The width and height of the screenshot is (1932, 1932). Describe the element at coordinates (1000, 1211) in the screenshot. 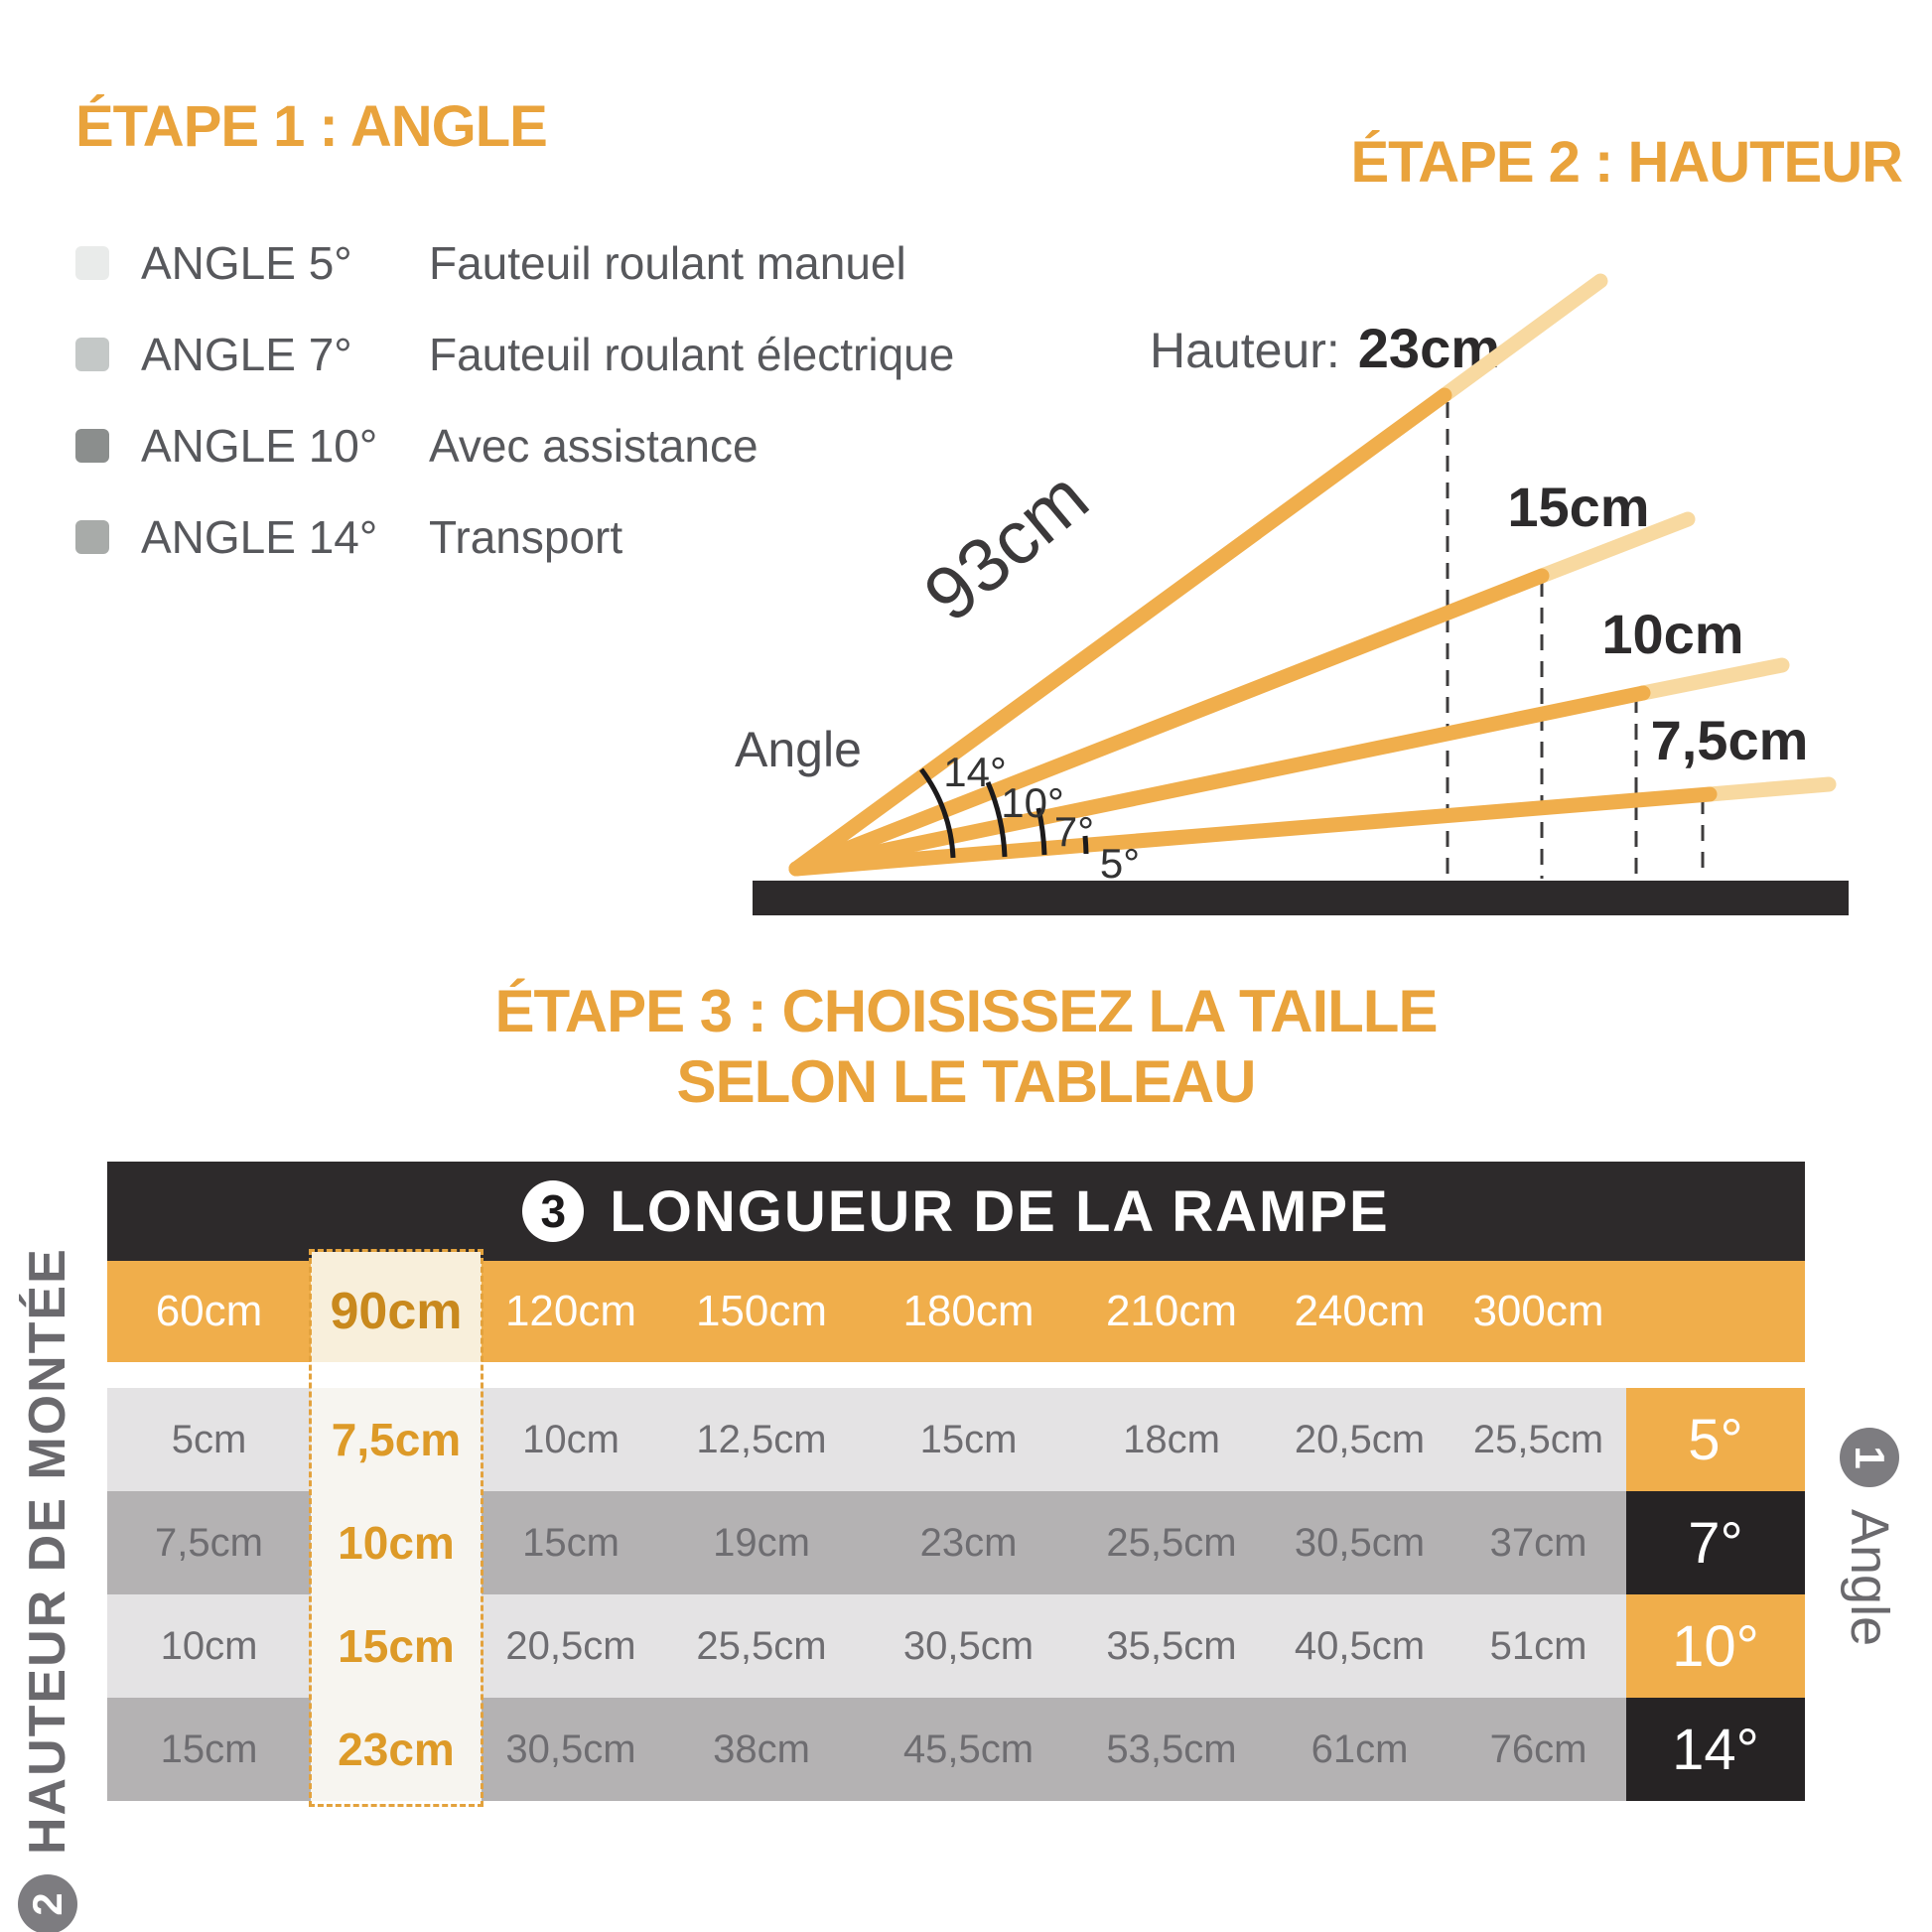

I see `table-title: LONGUEUR DE LA RAMPE` at that location.